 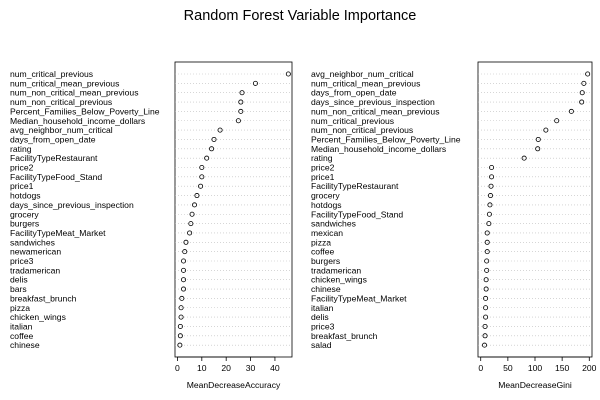 I want to click on category-label: chicken_wings, so click(x=339, y=280).